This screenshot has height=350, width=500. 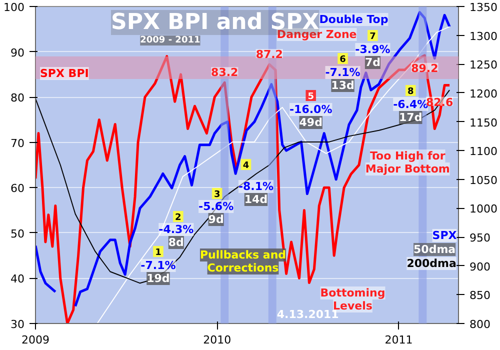 What do you see at coordinates (243, 261) in the screenshot?
I see `annotation: Pullbacks and Corrections` at bounding box center [243, 261].